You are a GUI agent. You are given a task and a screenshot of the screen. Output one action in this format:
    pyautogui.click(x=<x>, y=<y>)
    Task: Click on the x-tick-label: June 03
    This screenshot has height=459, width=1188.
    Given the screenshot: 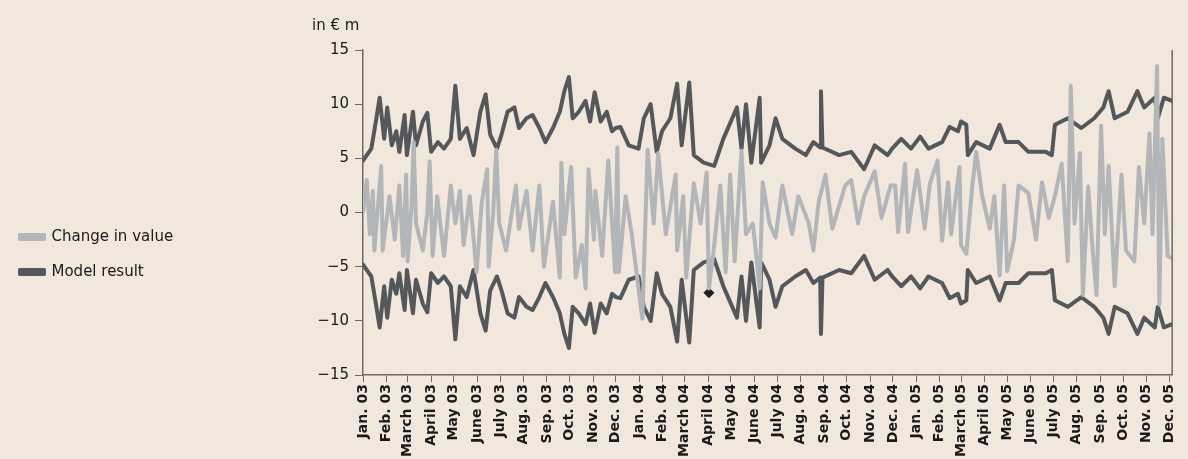 What is the action you would take?
    pyautogui.click(x=475, y=414)
    